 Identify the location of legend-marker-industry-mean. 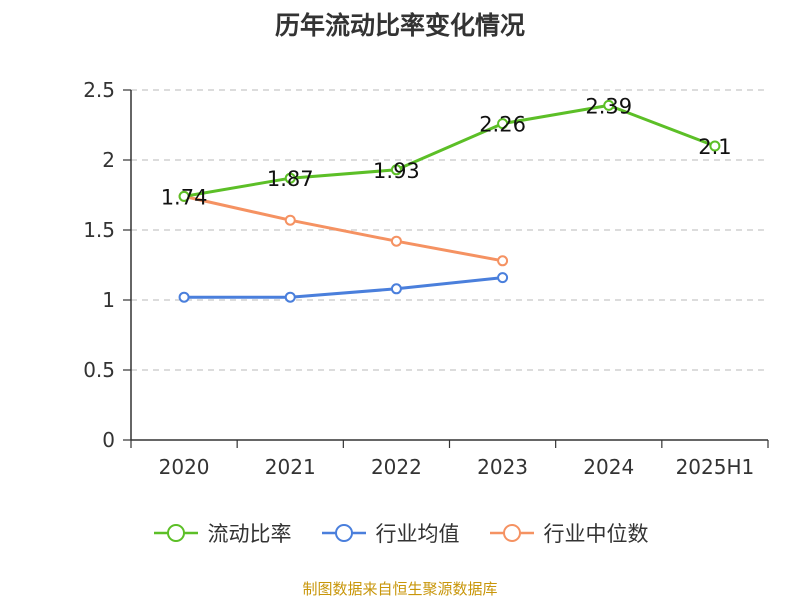
(343, 533).